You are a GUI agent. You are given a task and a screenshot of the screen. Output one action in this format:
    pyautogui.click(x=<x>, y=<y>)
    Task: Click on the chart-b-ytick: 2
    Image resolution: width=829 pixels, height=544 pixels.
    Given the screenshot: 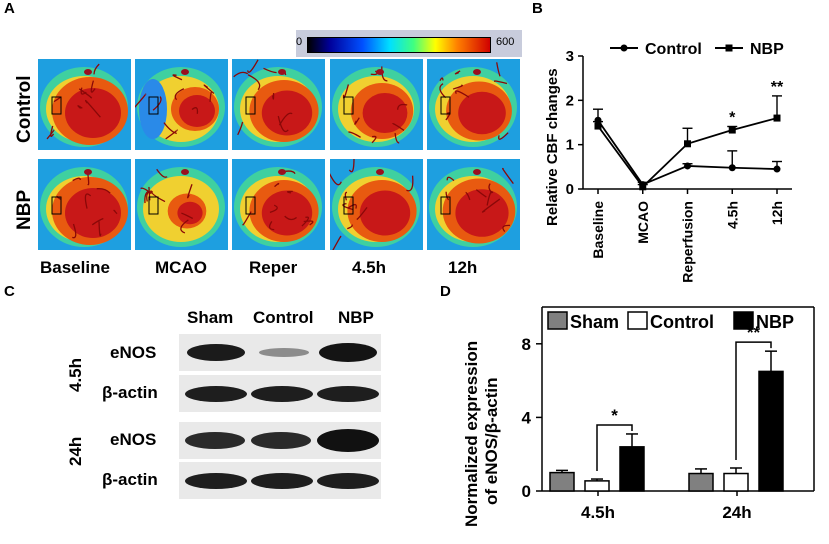 What is the action you would take?
    pyautogui.click(x=570, y=100)
    